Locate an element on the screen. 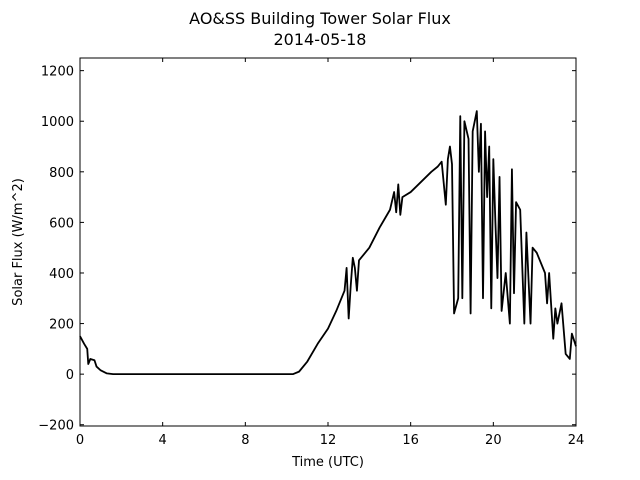 Image resolution: width=640 pixels, height=480 pixels. x-tick-label: 24 is located at coordinates (576, 440).